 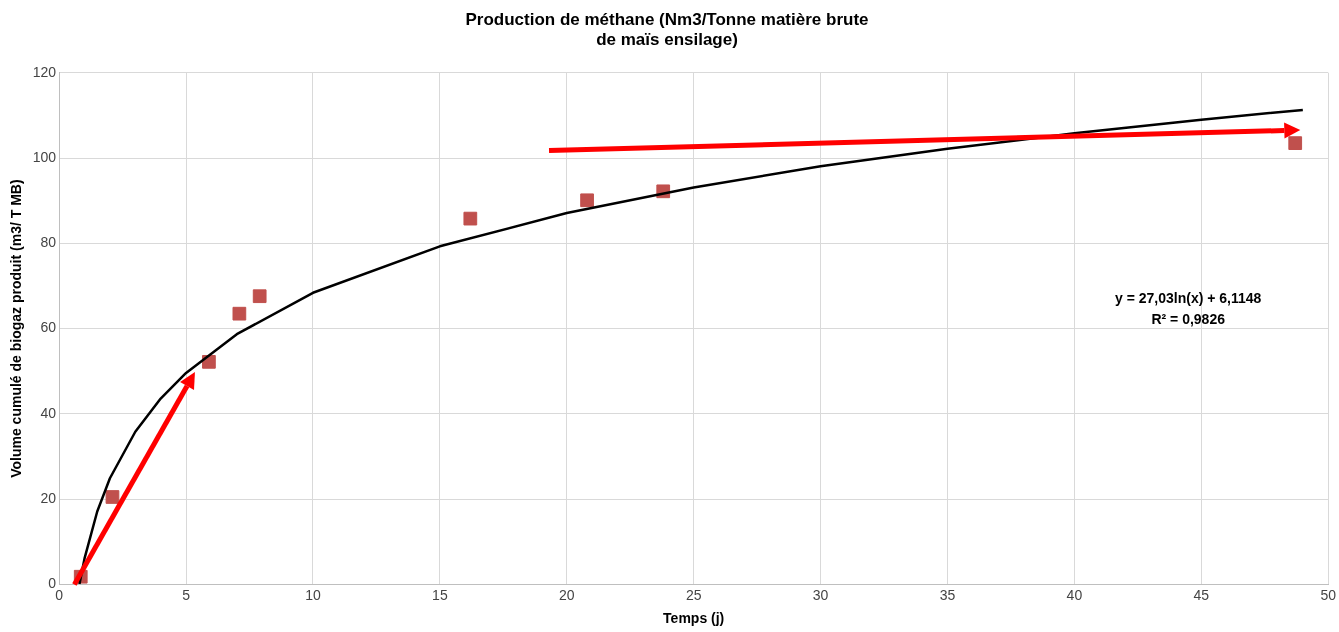 What do you see at coordinates (186, 594) in the screenshot?
I see `x-tick-label: 5` at bounding box center [186, 594].